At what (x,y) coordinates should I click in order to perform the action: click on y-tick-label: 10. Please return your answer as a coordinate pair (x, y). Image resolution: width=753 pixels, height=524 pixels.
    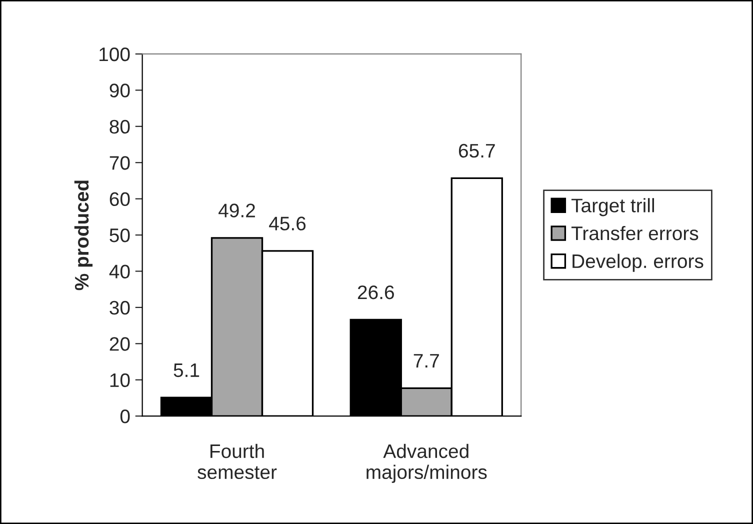
    Looking at the image, I should click on (120, 380).